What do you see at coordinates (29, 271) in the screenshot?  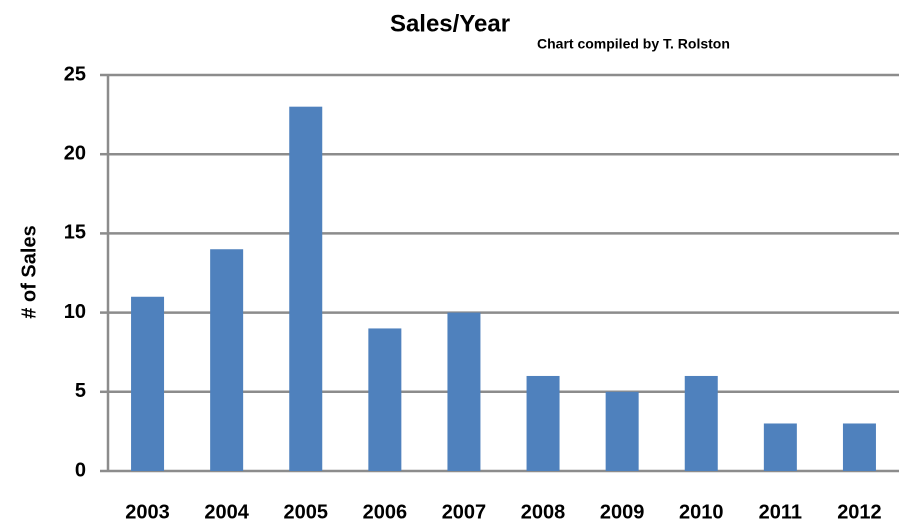 I see `y-axis-label: # of Sales` at bounding box center [29, 271].